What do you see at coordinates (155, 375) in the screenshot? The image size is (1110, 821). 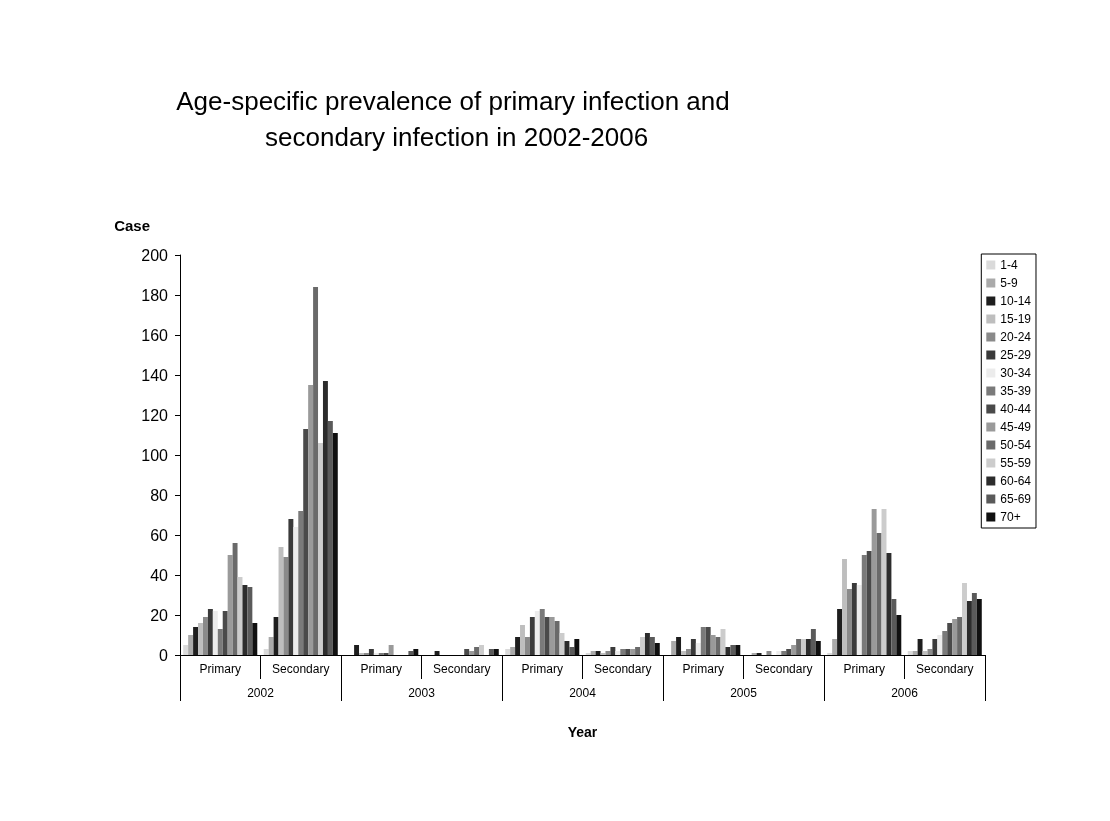 I see `y-tick-label: 140` at bounding box center [155, 375].